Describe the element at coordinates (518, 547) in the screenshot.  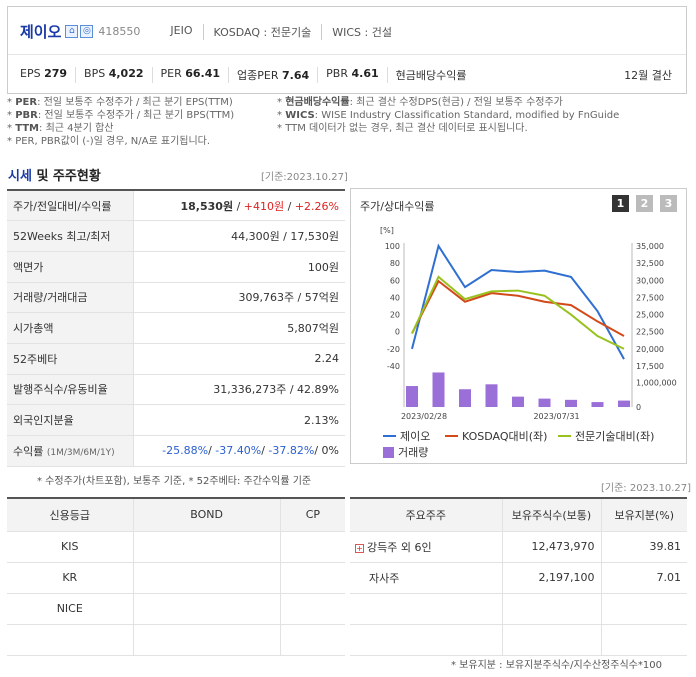
I see `table-row: + 강득주 외 6인 12,473,970 39.81` at that location.